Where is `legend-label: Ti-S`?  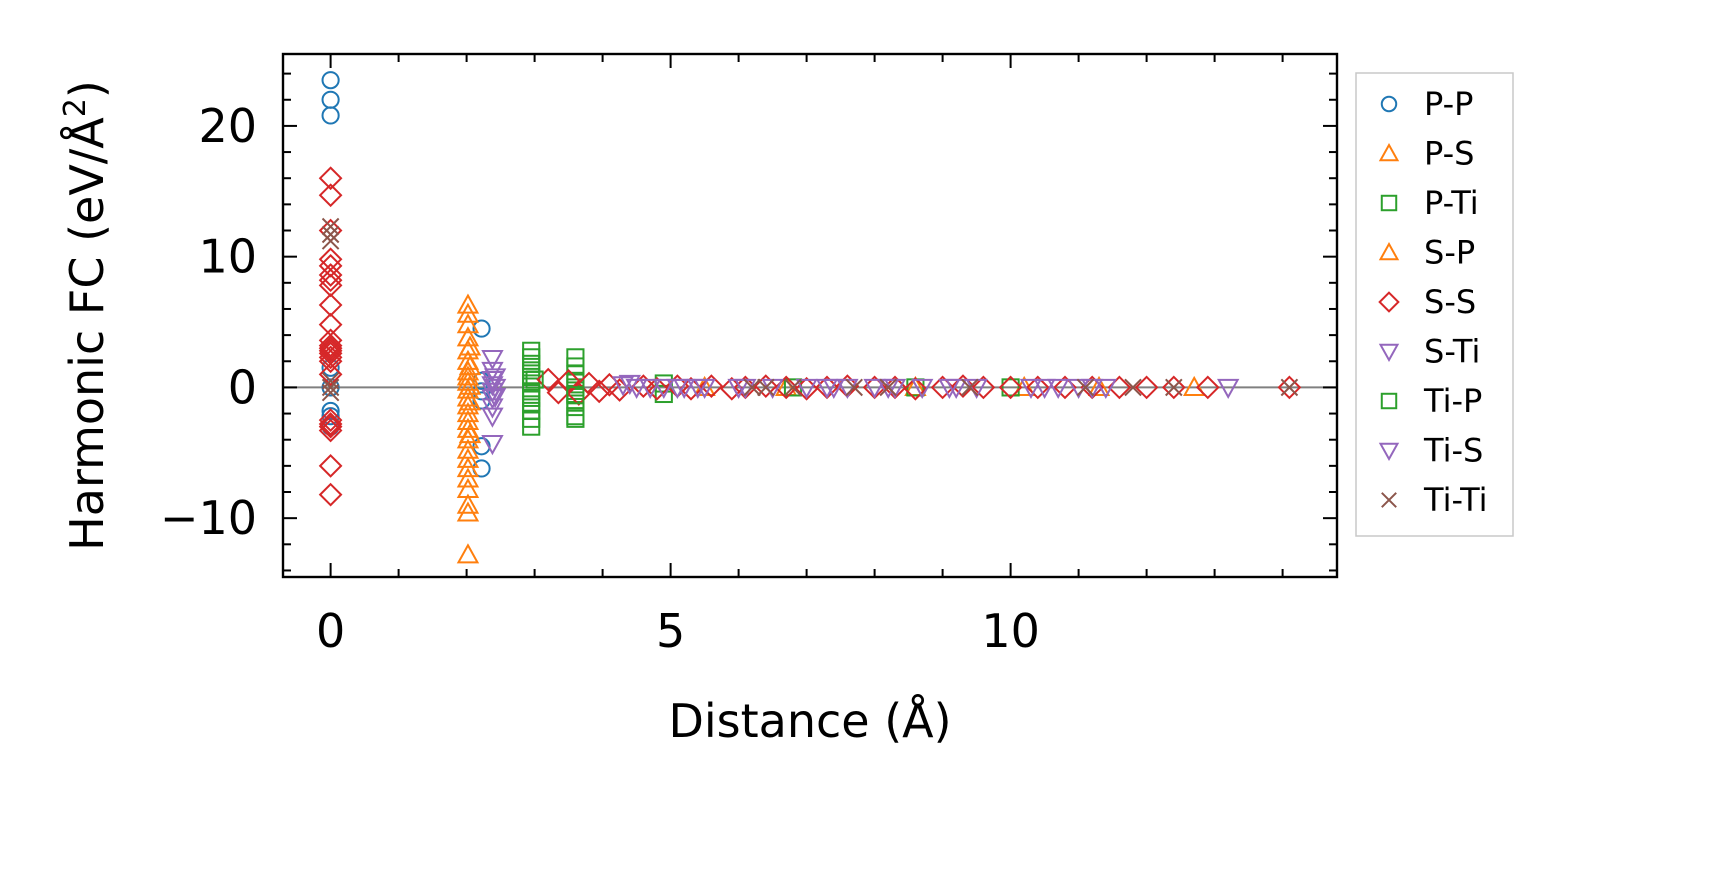
legend-label: Ti-S is located at coordinates (1453, 451).